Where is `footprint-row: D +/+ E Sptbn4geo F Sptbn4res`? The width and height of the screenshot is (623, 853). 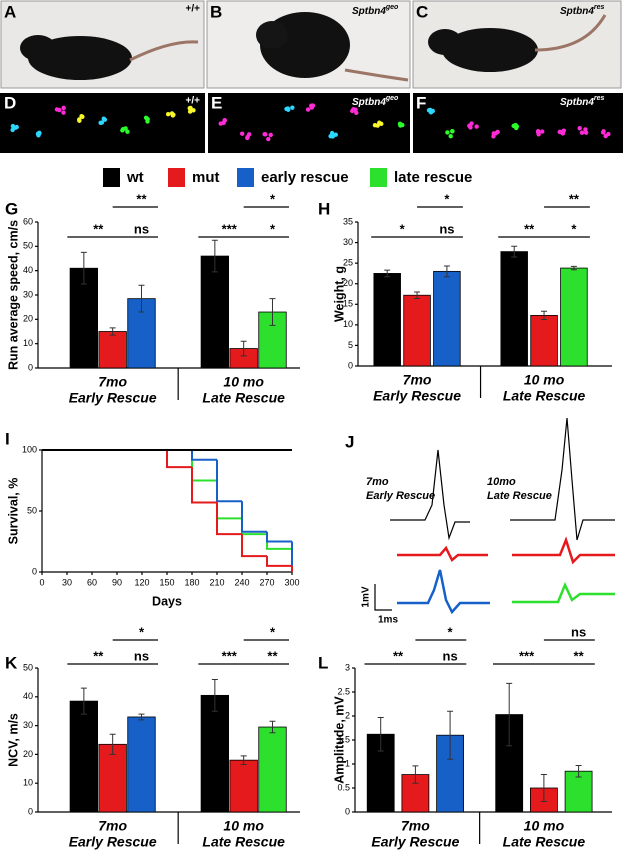 footprint-row: D +/+ E Sptbn4geo F Sptbn4res is located at coordinates (311, 123).